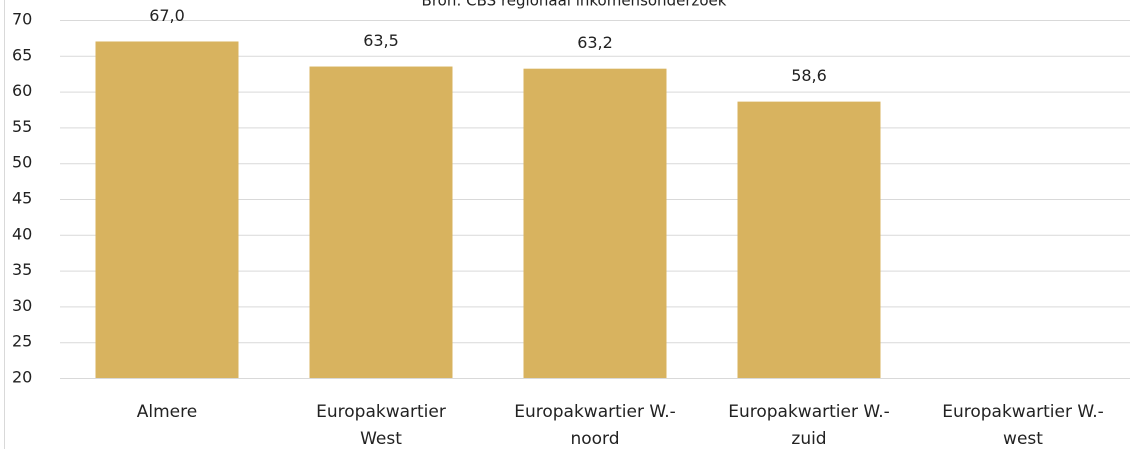 Image resolution: width=1130 pixels, height=449 pixels. What do you see at coordinates (167, 15) in the screenshot?
I see `data-label: 67,0` at bounding box center [167, 15].